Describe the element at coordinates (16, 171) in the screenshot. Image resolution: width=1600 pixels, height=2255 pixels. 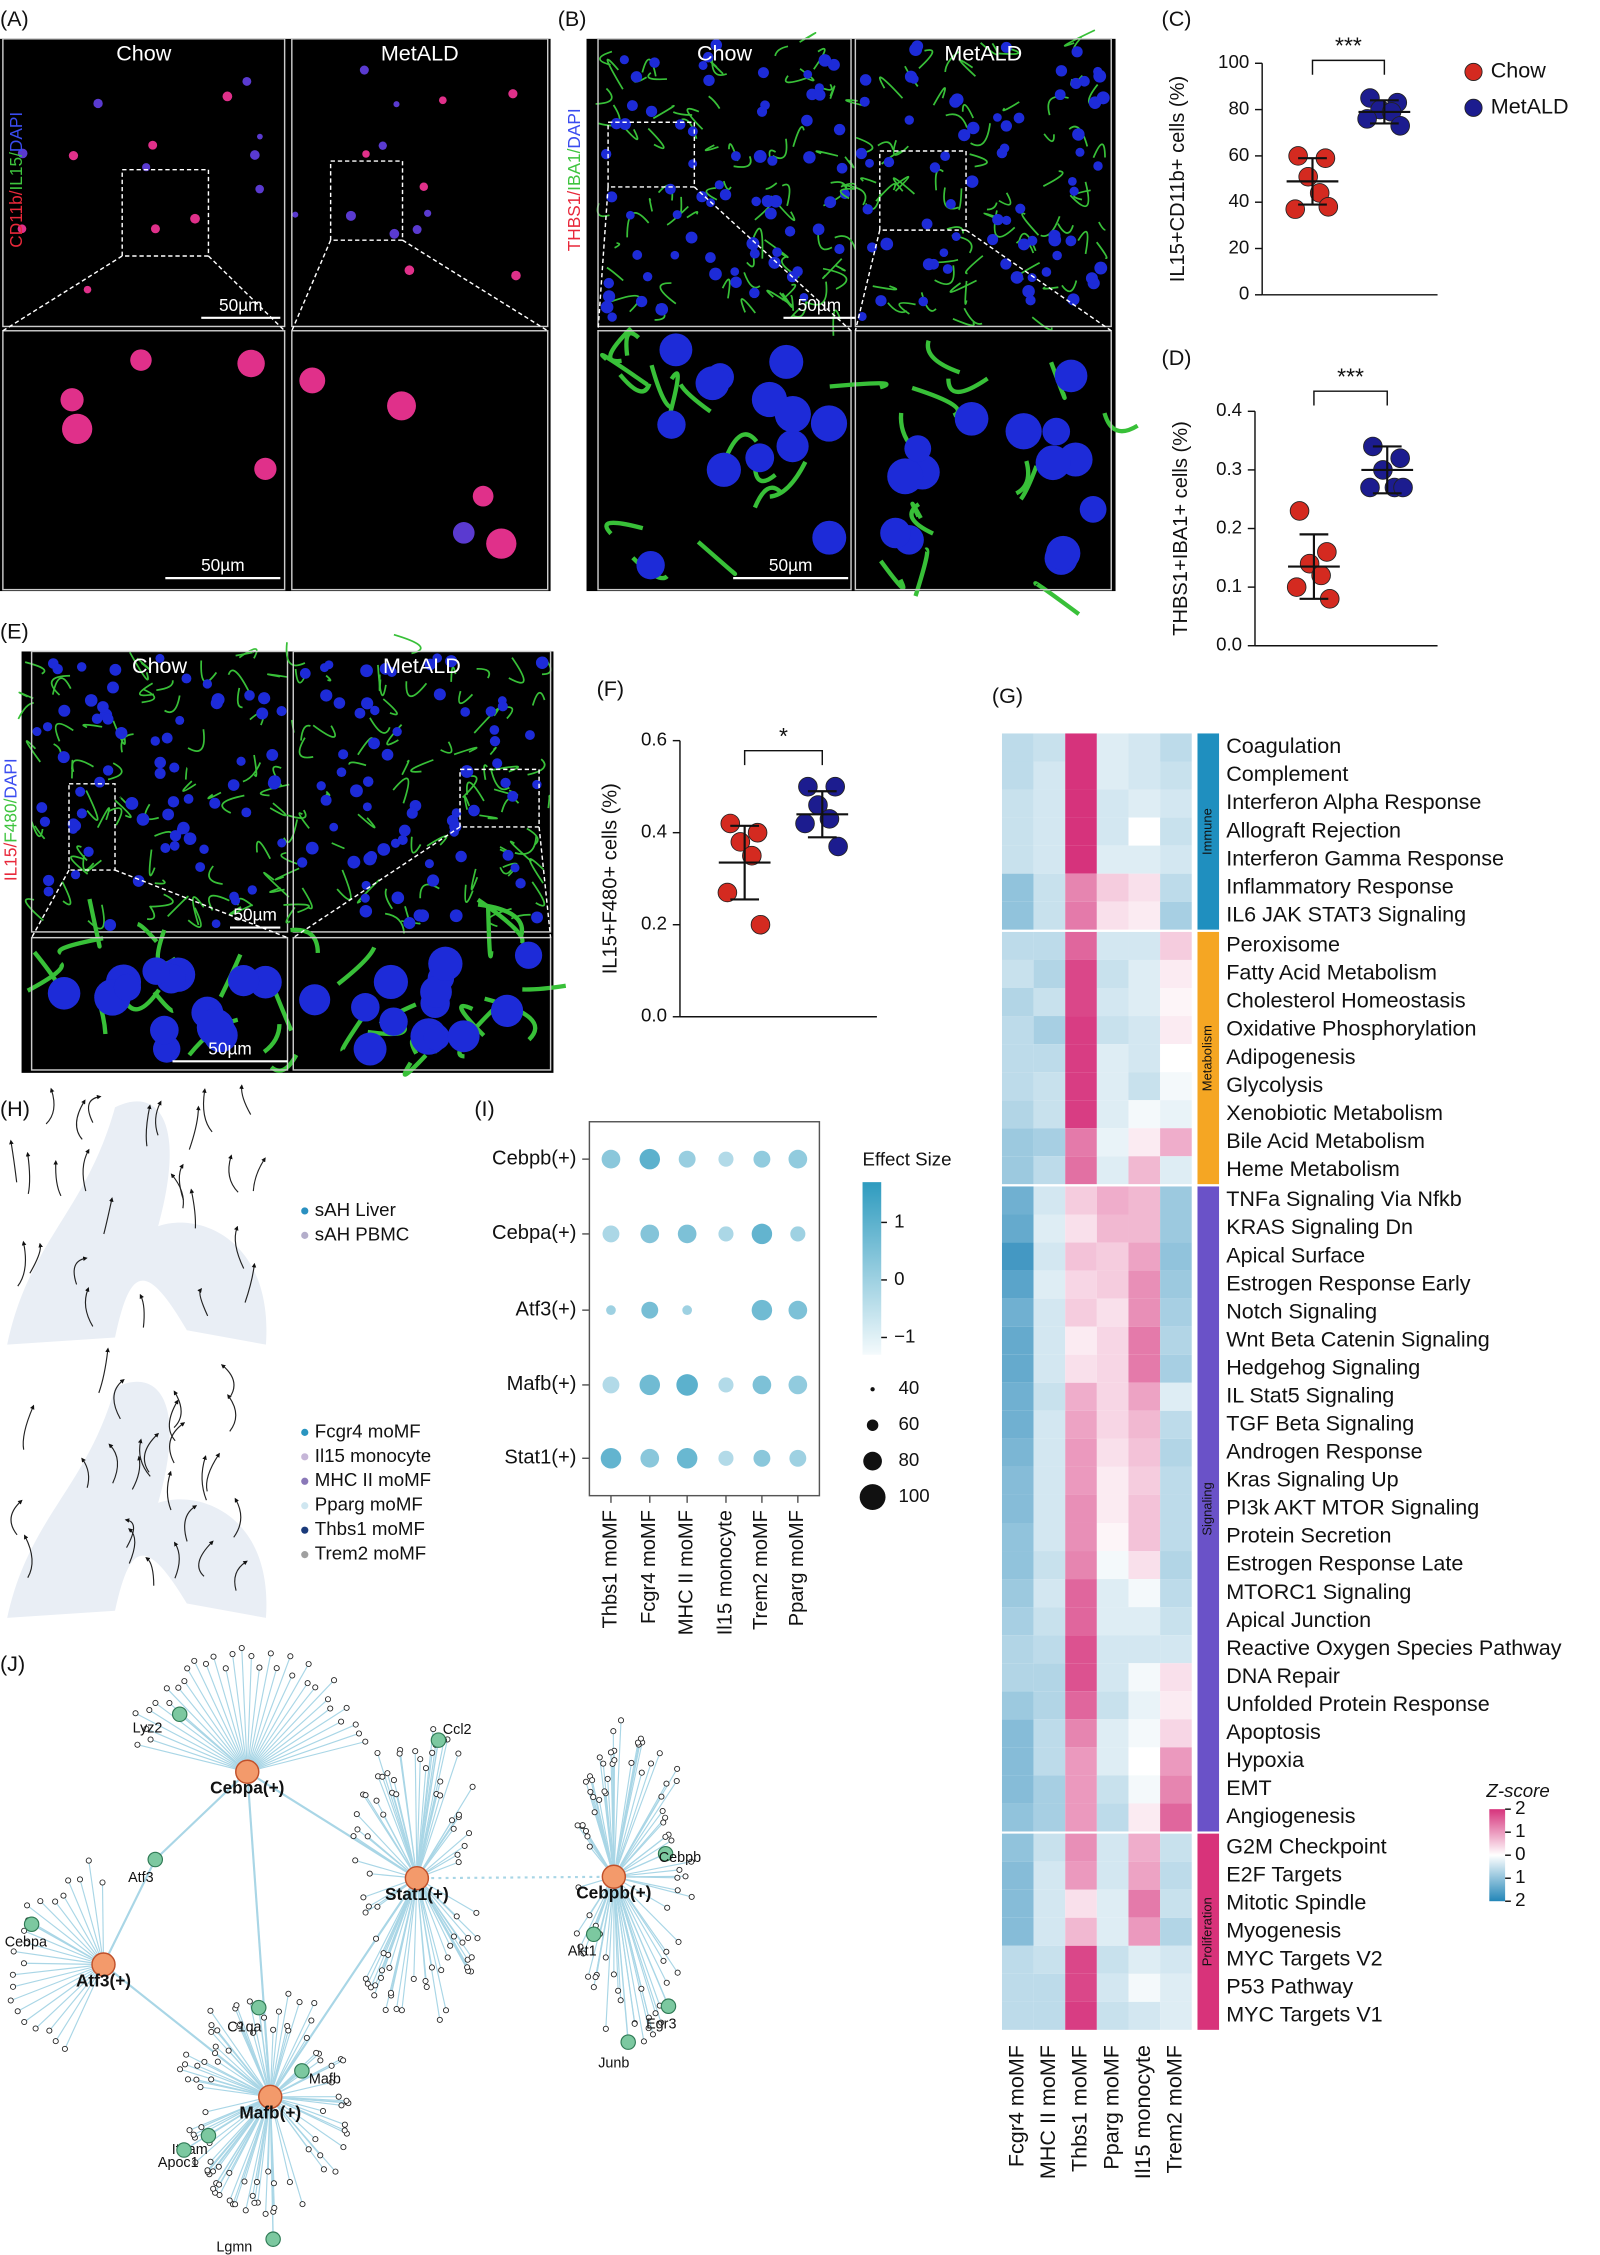
I see `stain-part: IL15/` at that location.